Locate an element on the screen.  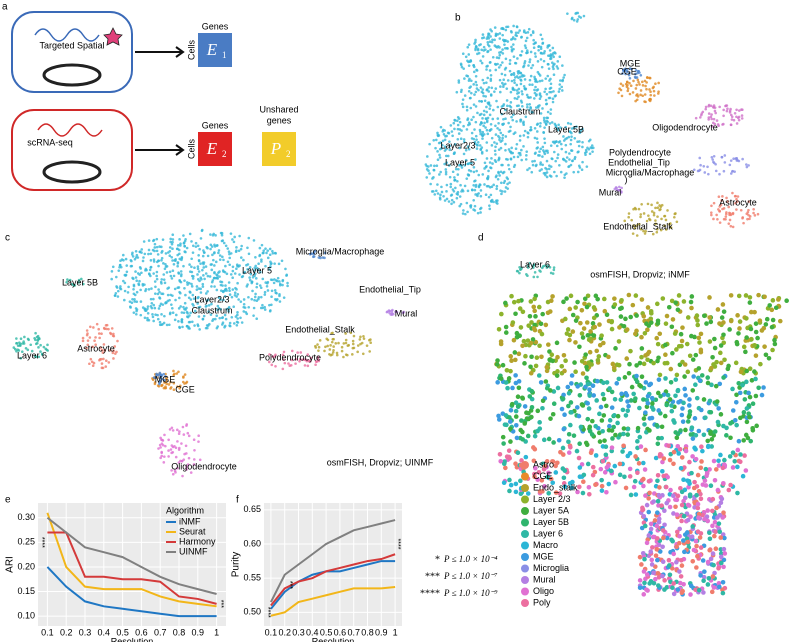
nucleus is located at coordinates (72, 75).